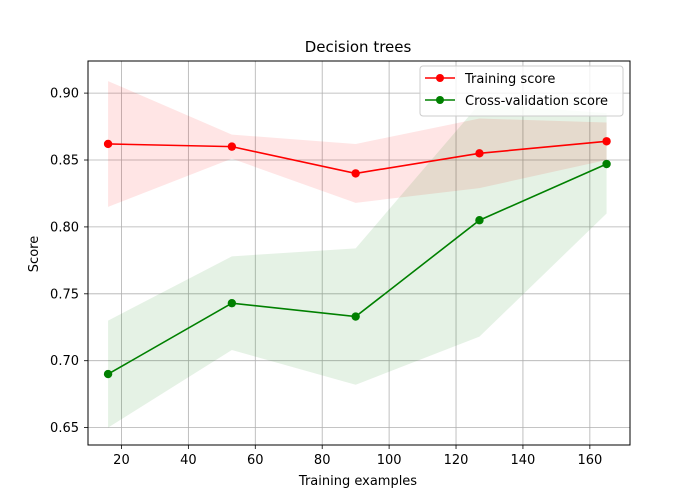  What do you see at coordinates (64, 94) in the screenshot?
I see `y-tick-label: 0.90` at bounding box center [64, 94].